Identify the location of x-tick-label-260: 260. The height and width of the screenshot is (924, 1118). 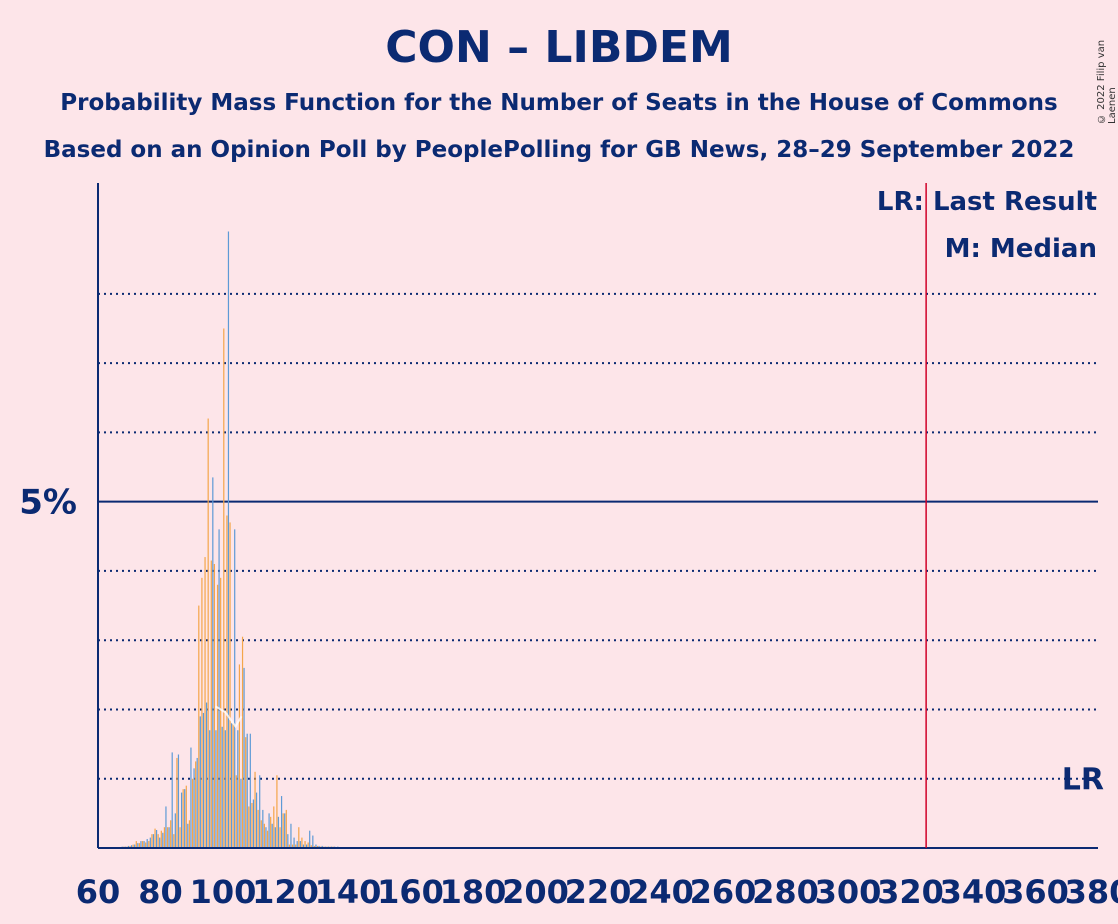
(723, 892).